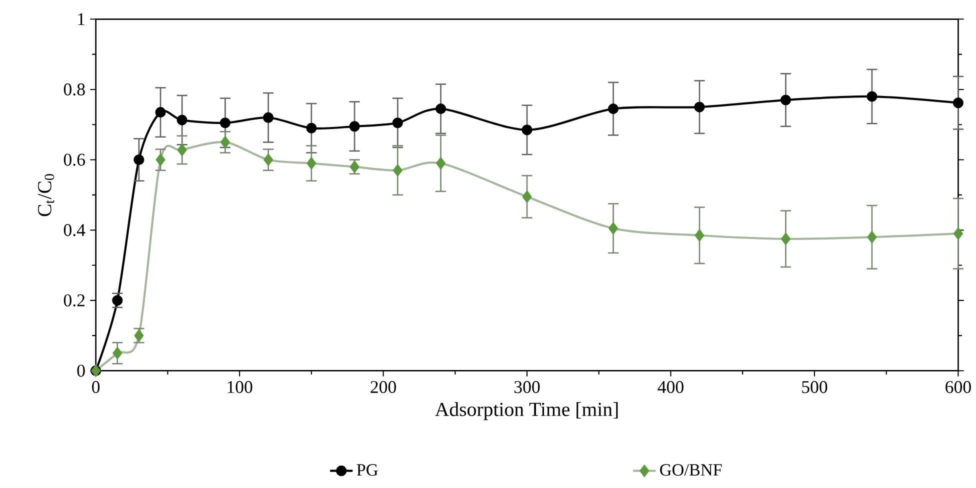  Describe the element at coordinates (81, 19) in the screenshot. I see `y-tick-label: 1` at that location.